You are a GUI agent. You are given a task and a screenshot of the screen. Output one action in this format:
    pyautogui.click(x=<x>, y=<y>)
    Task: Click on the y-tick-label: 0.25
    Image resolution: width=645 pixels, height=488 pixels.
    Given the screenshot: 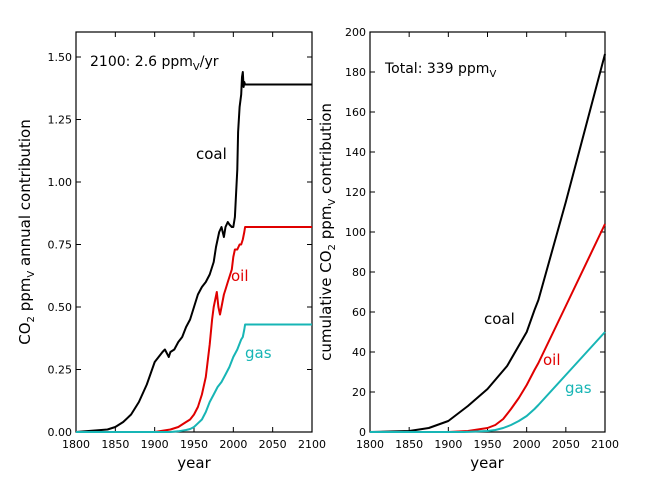 What is the action you would take?
    pyautogui.click(x=60, y=370)
    